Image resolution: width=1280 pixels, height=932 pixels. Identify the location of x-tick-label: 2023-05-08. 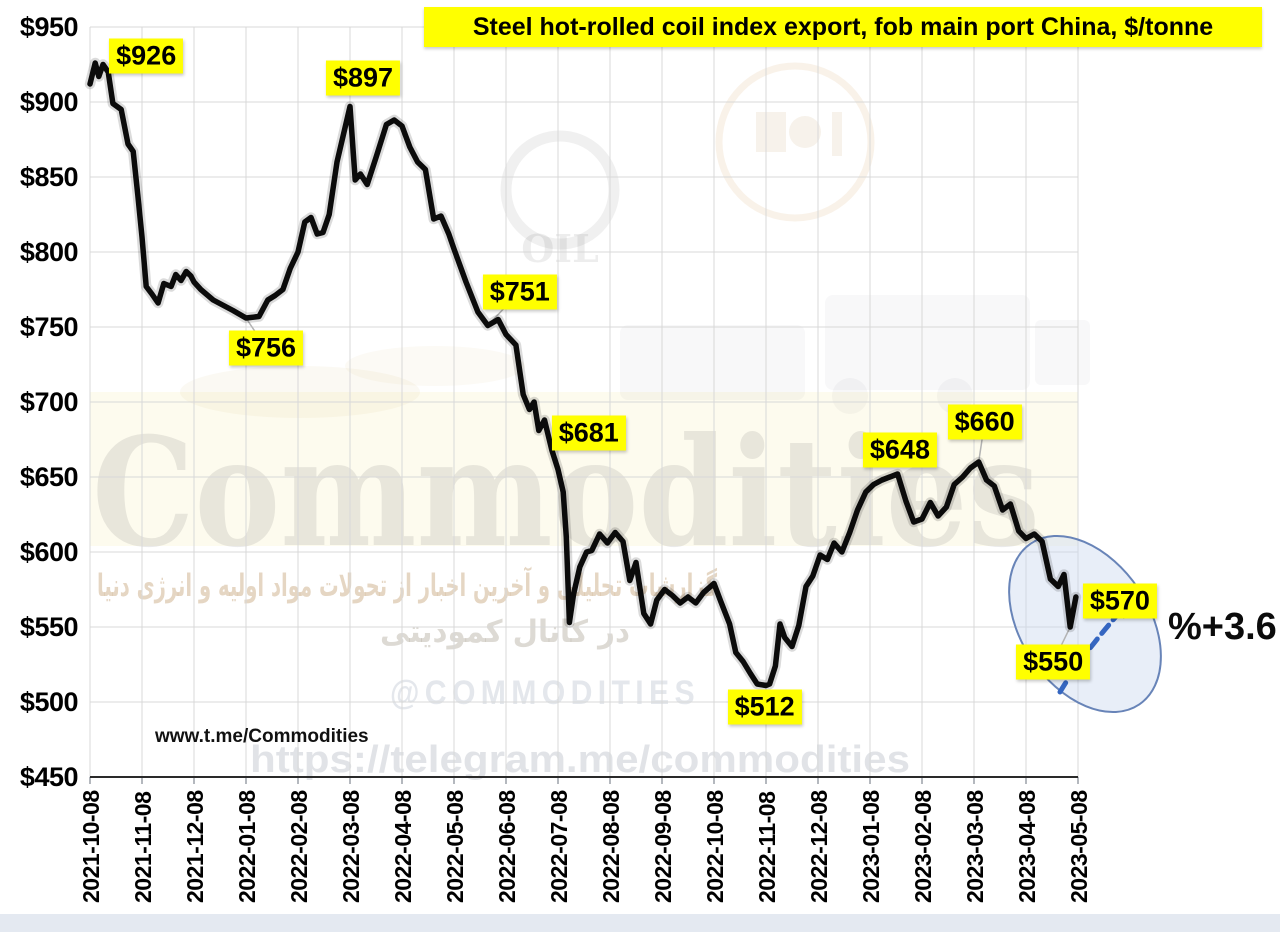
(1079, 846).